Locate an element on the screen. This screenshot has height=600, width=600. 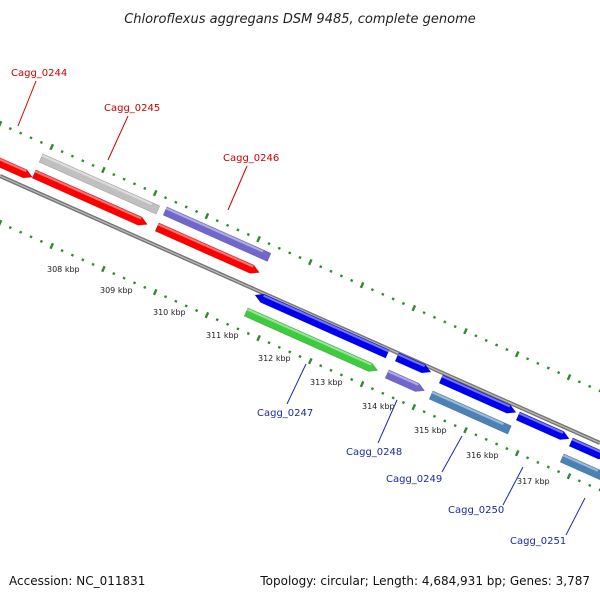
gene-arrow-0251-shape is located at coordinates (579, 467).